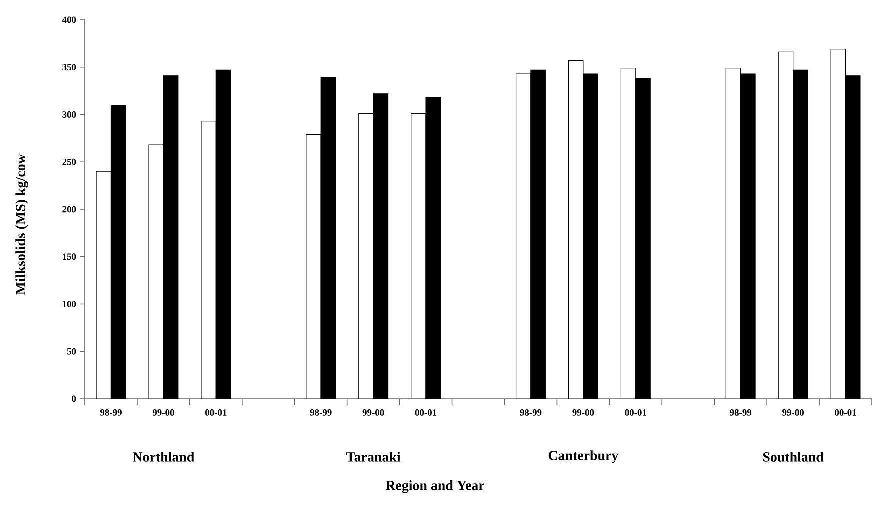 The height and width of the screenshot is (526, 872). Describe the element at coordinates (69, 209) in the screenshot. I see `y-tick-label: 200` at that location.